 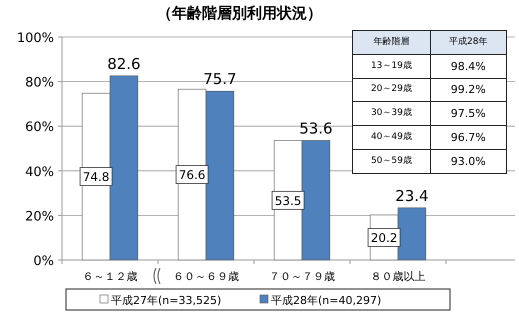 What do you see at coordinates (39, 172) in the screenshot?
I see `y-tick-label: 40%` at bounding box center [39, 172].